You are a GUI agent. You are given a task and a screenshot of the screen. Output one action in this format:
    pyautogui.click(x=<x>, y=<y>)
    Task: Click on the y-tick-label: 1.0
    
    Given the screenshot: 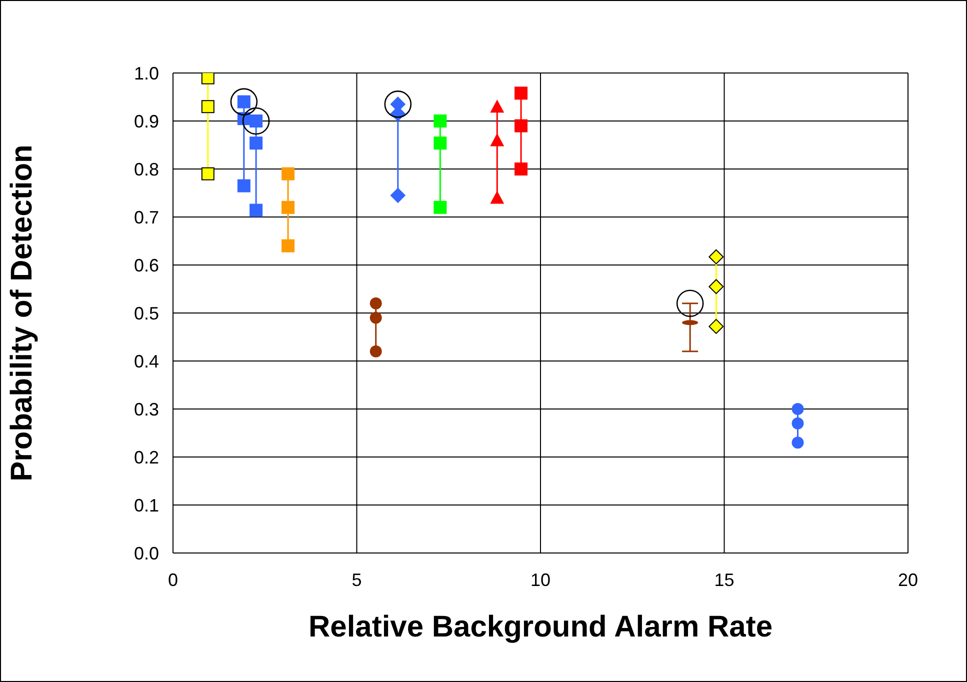 What is the action you would take?
    pyautogui.click(x=146, y=73)
    